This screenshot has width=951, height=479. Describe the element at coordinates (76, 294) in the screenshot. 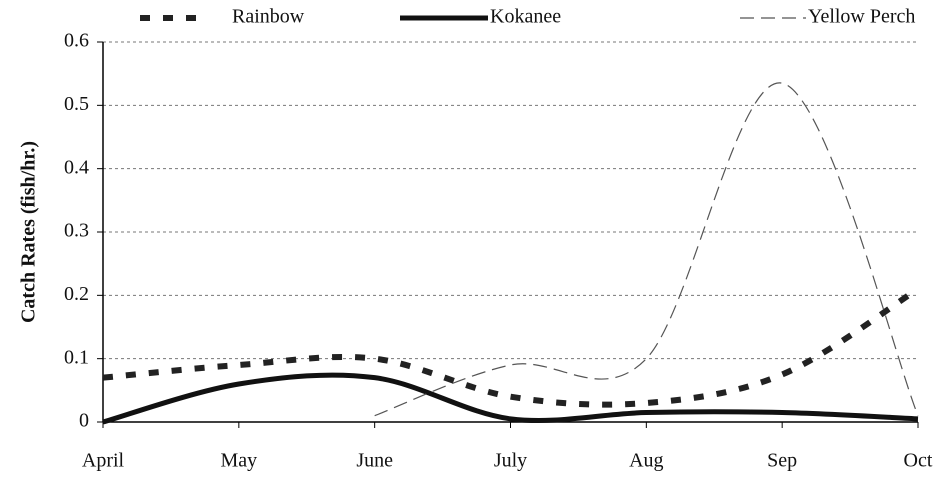

I see `y-tick-label: 0.2` at that location.